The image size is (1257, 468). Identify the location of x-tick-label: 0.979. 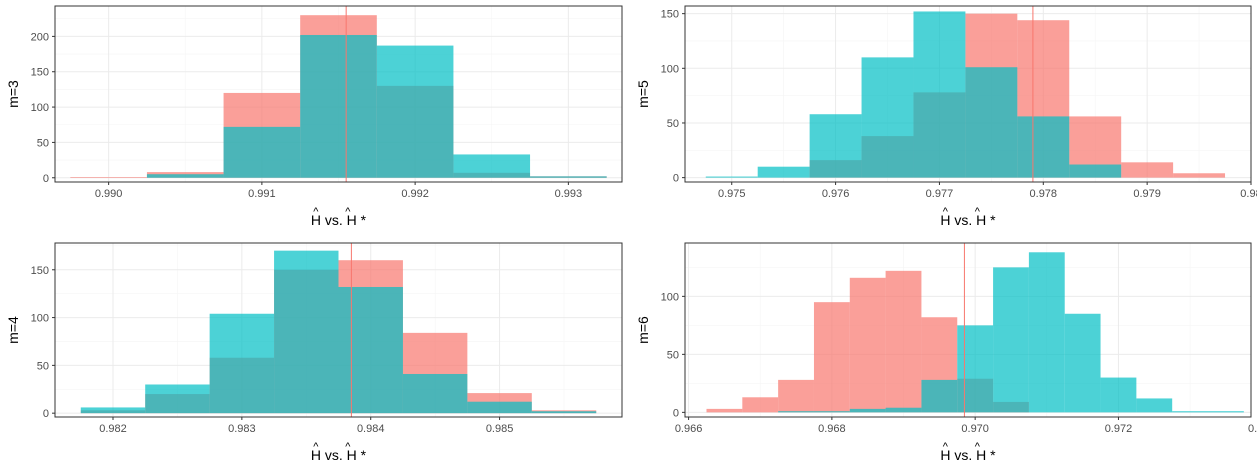
(1147, 194).